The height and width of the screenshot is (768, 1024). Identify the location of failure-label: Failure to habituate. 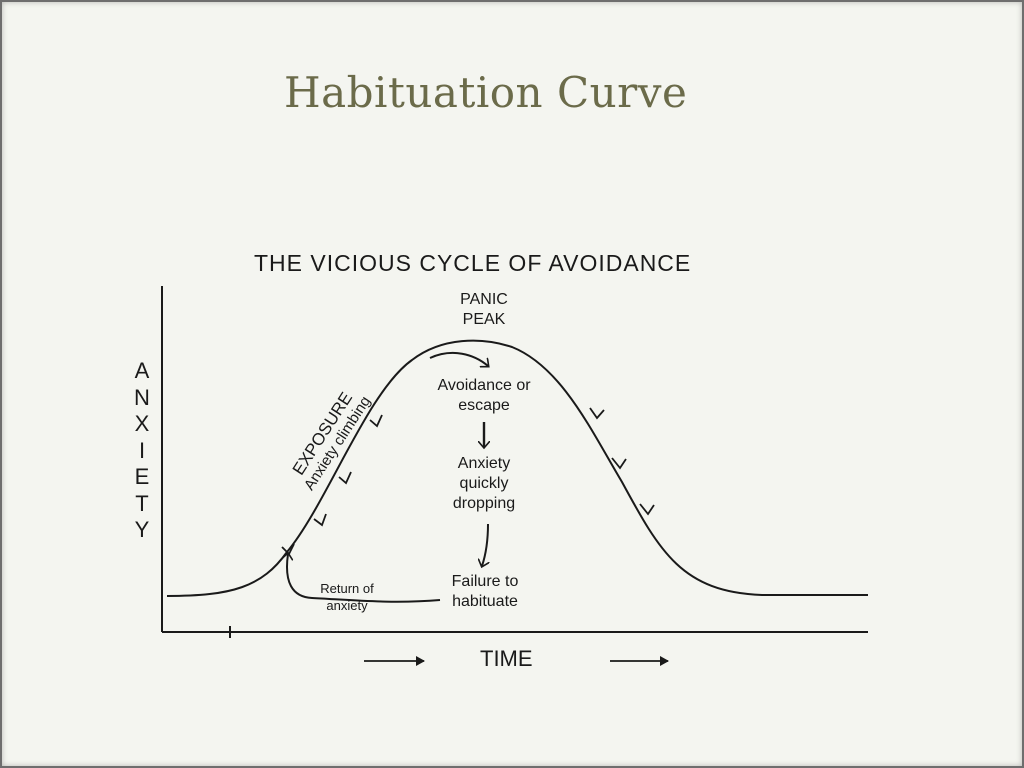
(485, 591).